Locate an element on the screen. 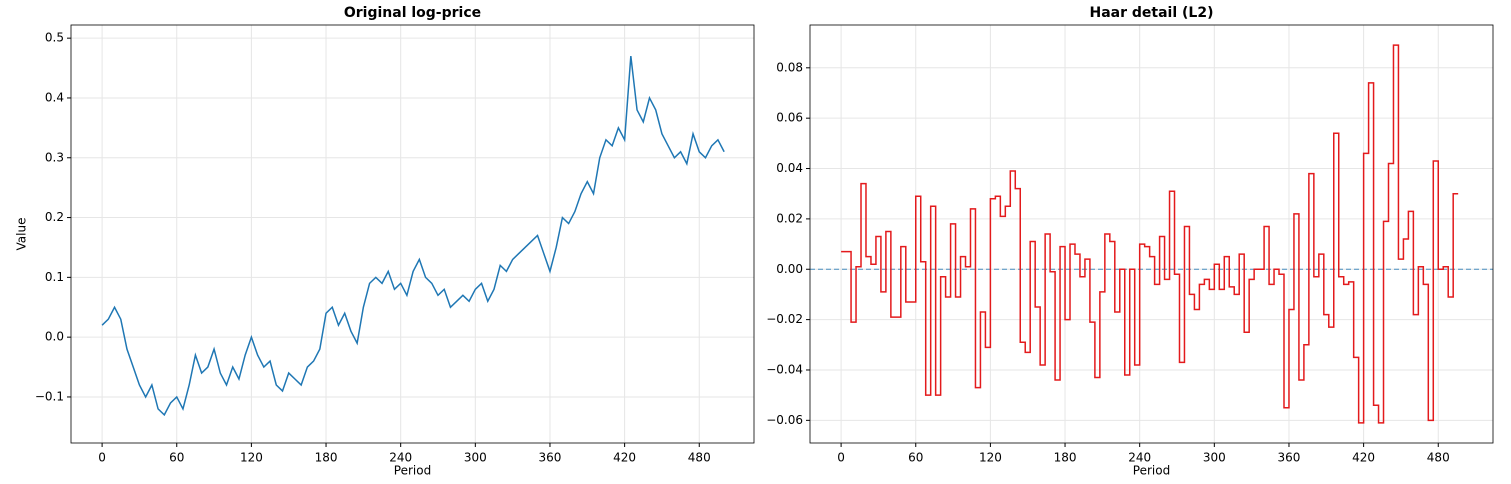  y-tick-label: 0.2 is located at coordinates (54, 217).